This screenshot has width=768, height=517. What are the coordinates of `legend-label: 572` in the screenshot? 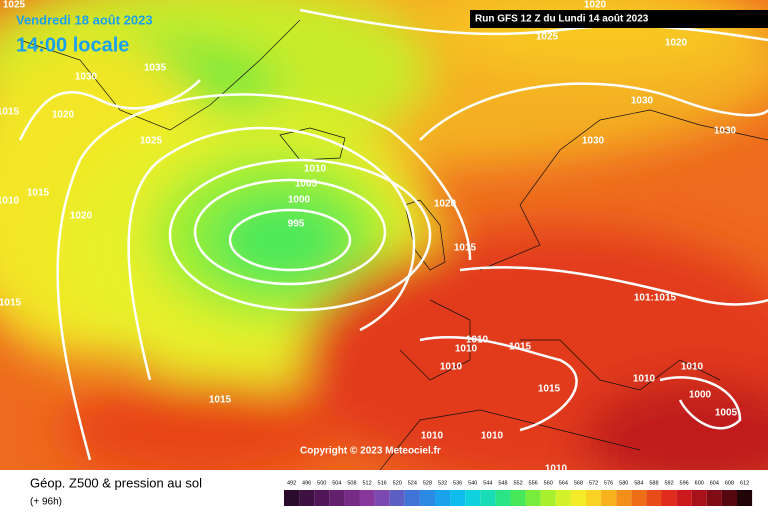 It's located at (593, 483).